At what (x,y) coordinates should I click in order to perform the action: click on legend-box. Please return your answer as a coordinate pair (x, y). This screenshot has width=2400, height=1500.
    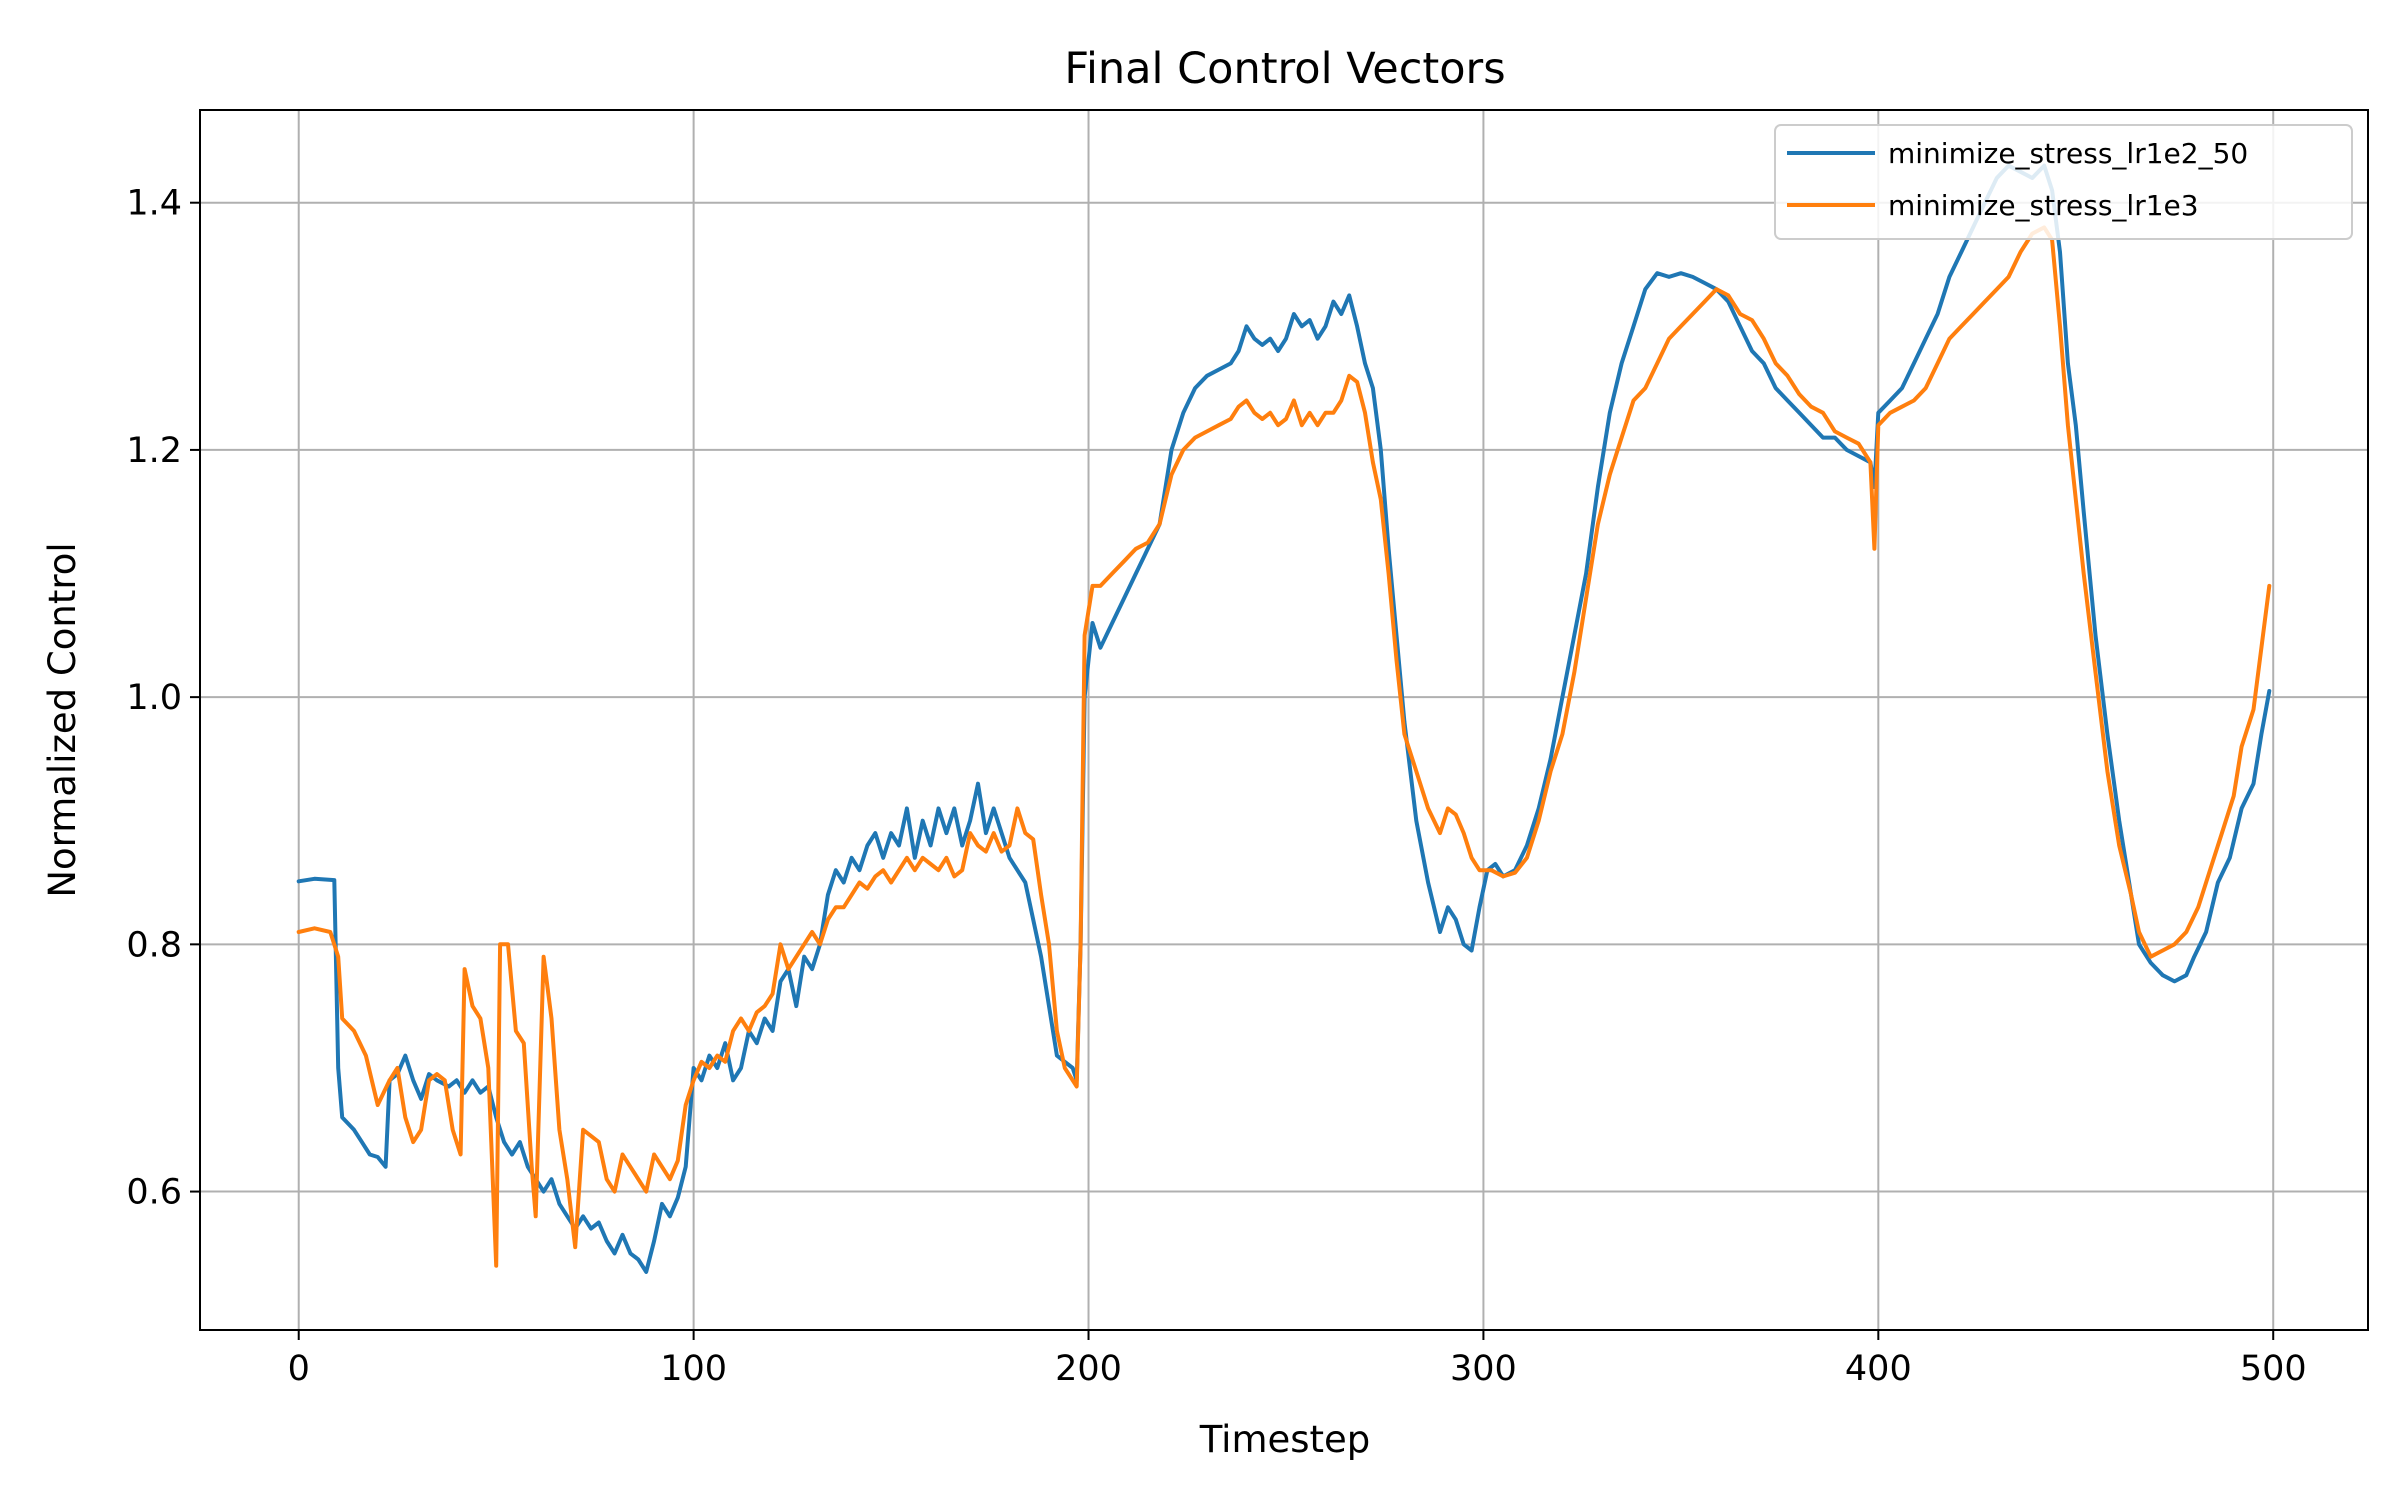
    Looking at the image, I should click on (2063, 182).